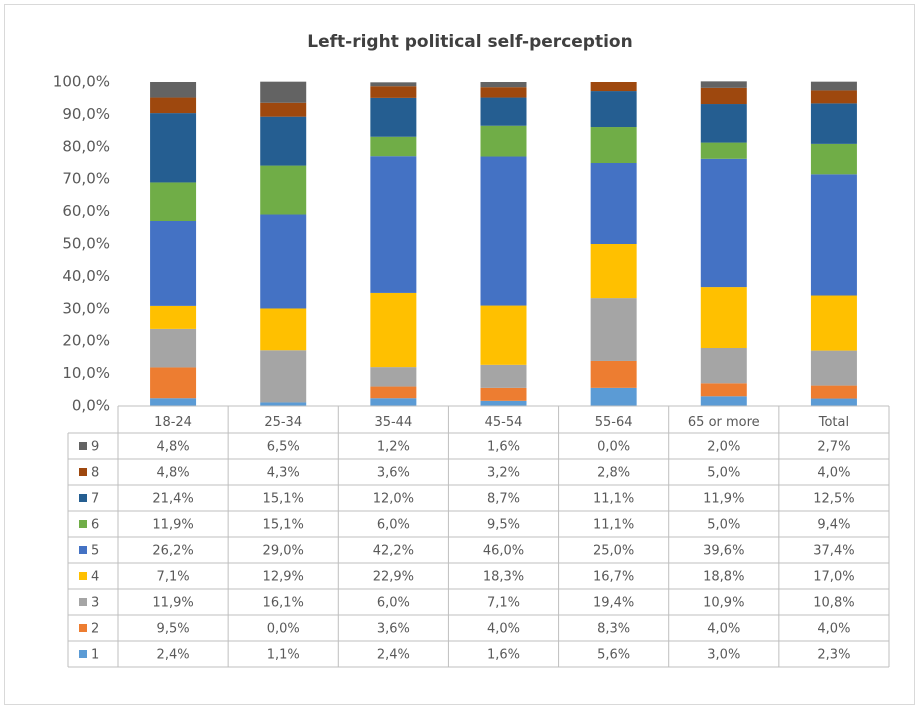 The image size is (919, 709). What do you see at coordinates (283, 655) in the screenshot?
I see `table-value: 1,1%` at bounding box center [283, 655].